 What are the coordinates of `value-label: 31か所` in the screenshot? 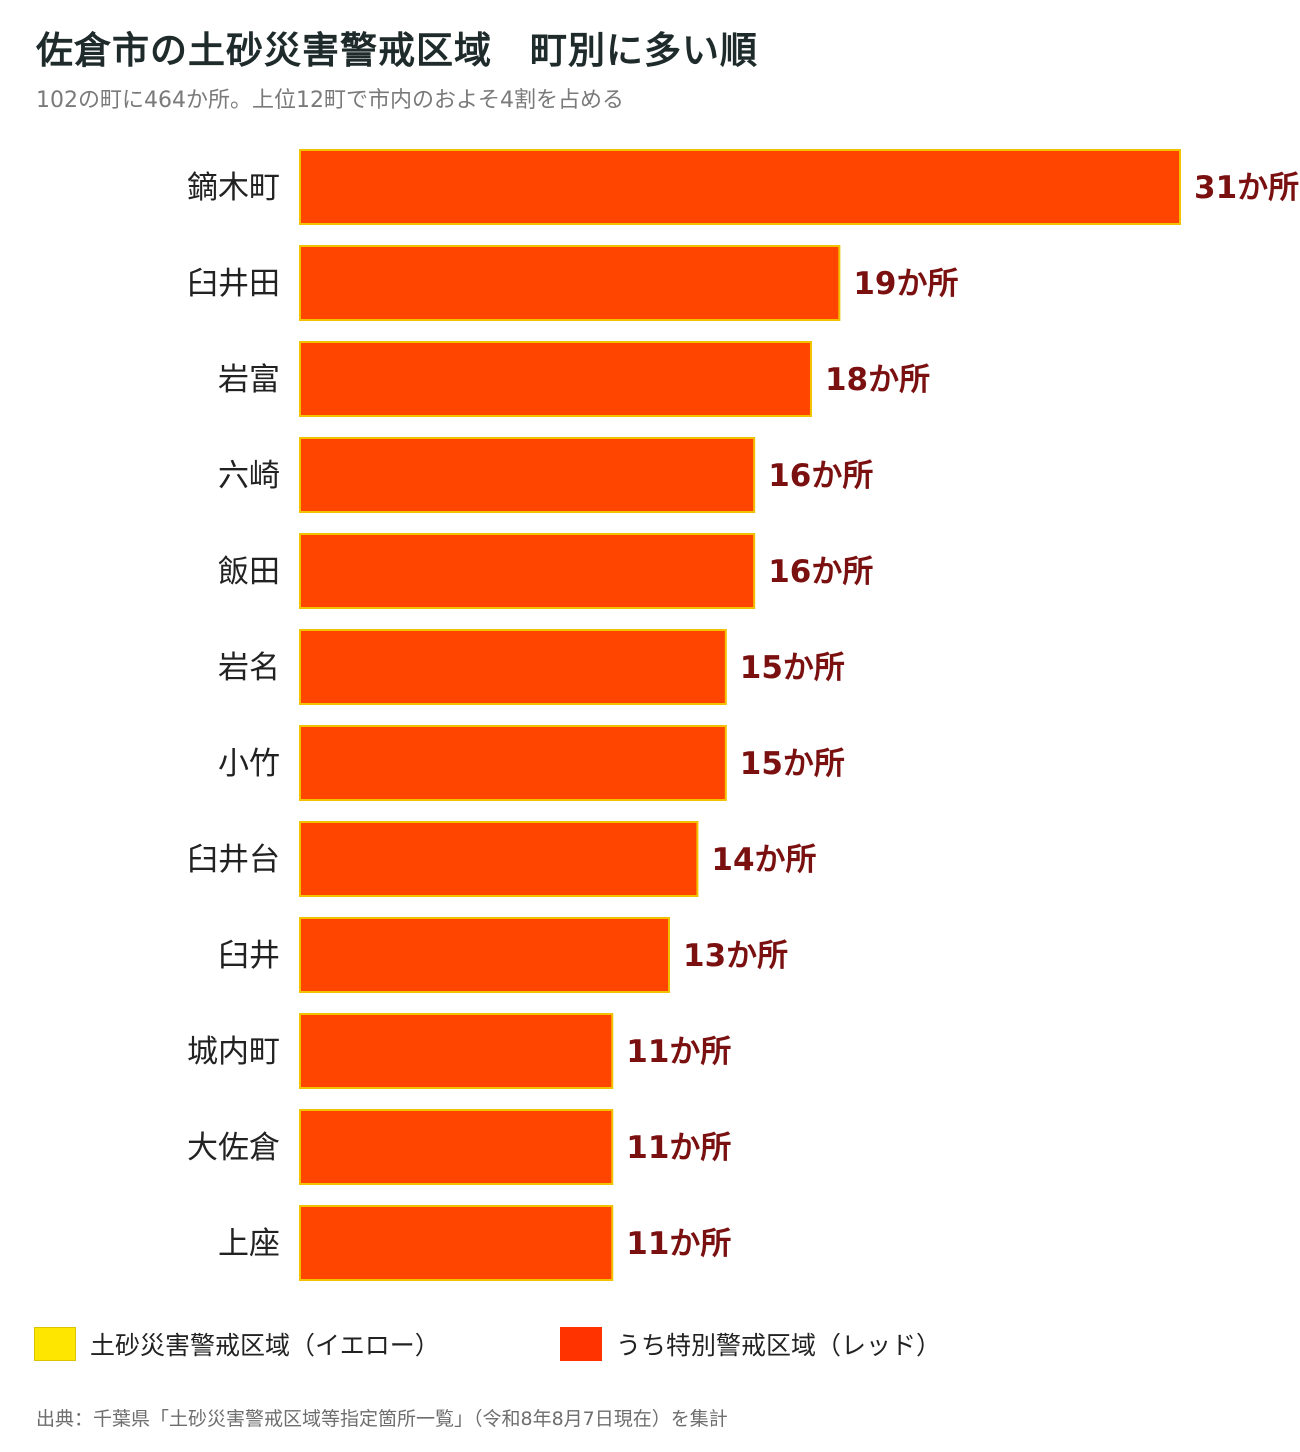 It's located at (1246, 188).